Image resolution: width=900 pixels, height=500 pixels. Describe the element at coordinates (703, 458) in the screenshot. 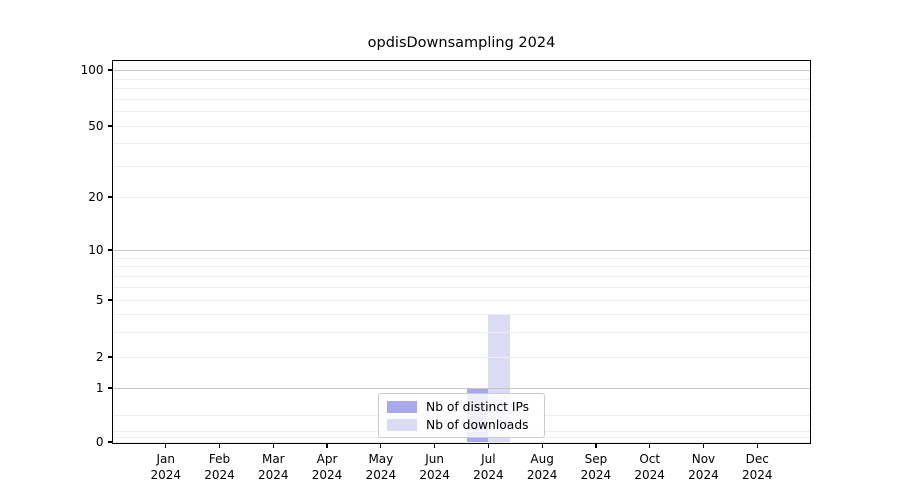

I see `x-tick-month: Nov` at that location.